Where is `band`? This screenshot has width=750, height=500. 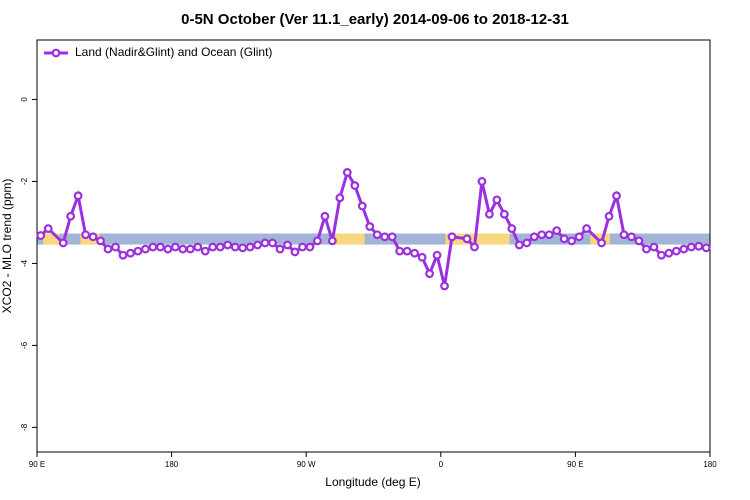
band is located at coordinates (373, 239).